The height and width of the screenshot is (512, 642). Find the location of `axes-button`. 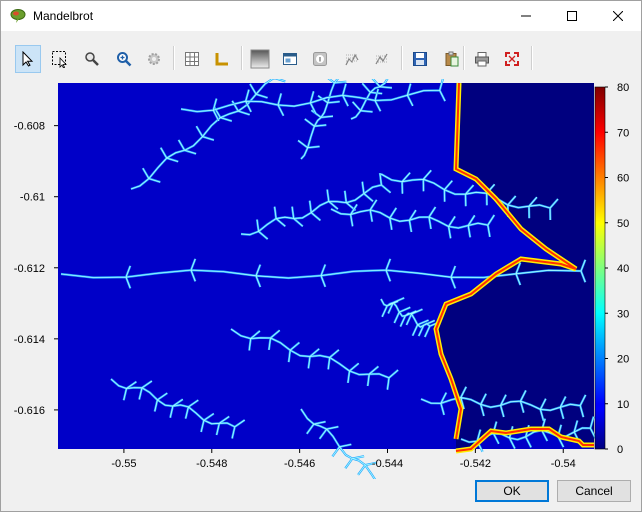

axes-button is located at coordinates (222, 59).